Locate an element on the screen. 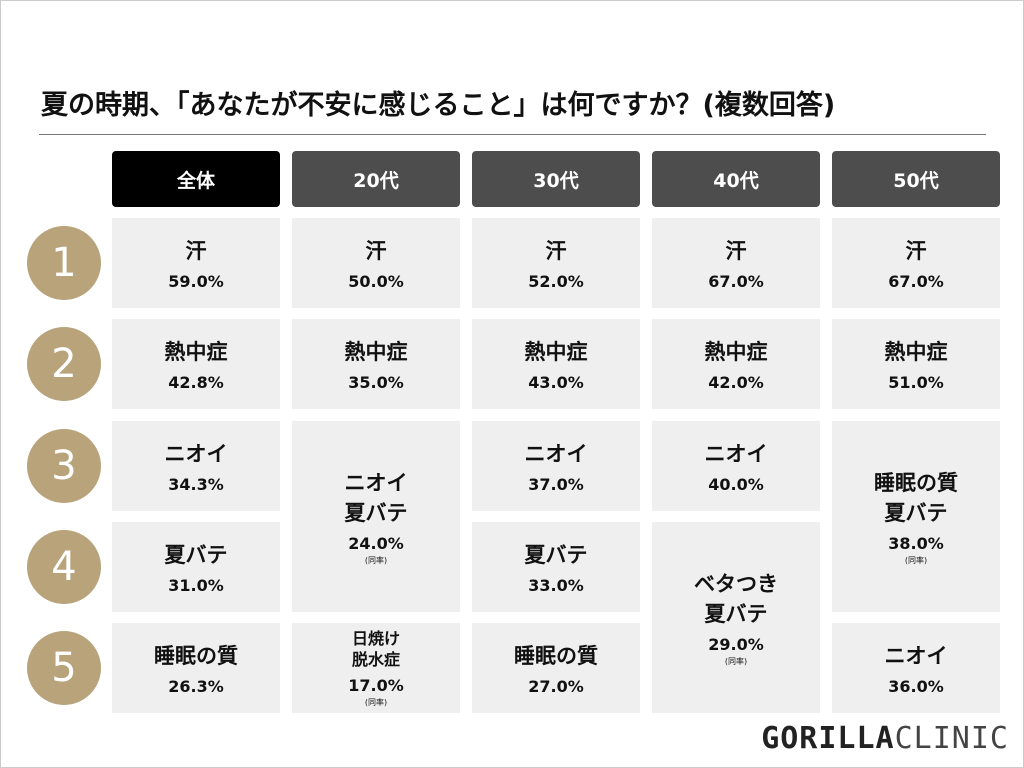  answer-percent: 52.0% is located at coordinates (556, 281).